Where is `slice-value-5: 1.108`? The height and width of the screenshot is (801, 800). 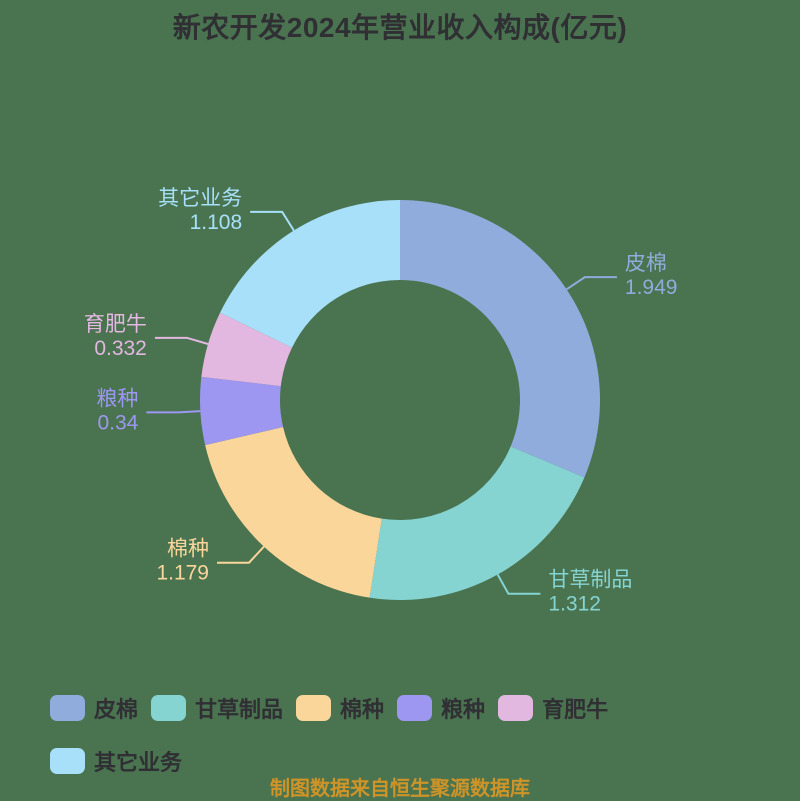 slice-value-5: 1.108 is located at coordinates (216, 222).